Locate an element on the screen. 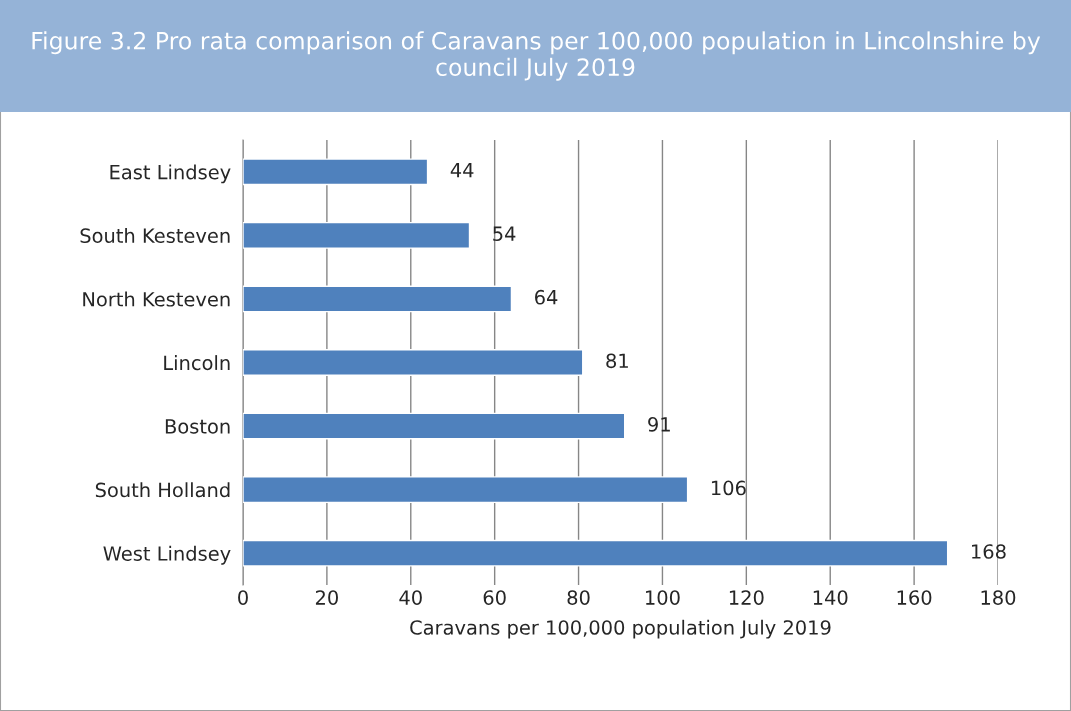  data-label: 168 is located at coordinates (989, 551).